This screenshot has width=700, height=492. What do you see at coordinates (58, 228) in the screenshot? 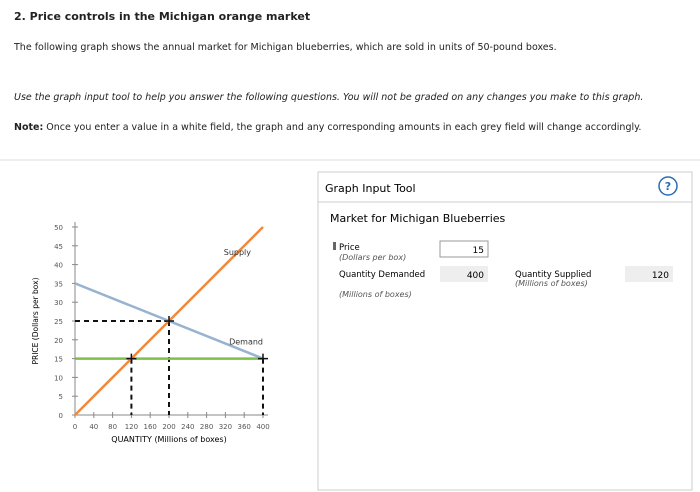
I see `y-tick-label: 50` at bounding box center [58, 228].